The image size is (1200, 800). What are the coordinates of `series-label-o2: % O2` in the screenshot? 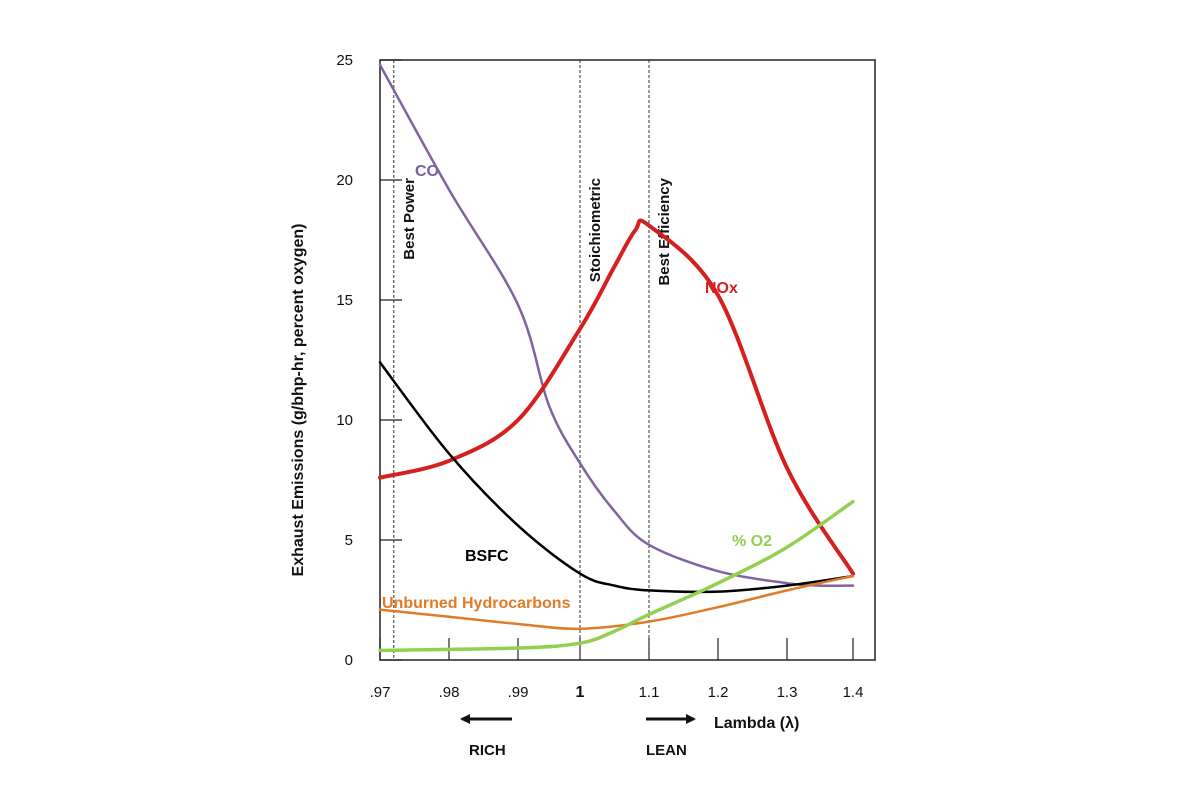 It's located at (752, 541).